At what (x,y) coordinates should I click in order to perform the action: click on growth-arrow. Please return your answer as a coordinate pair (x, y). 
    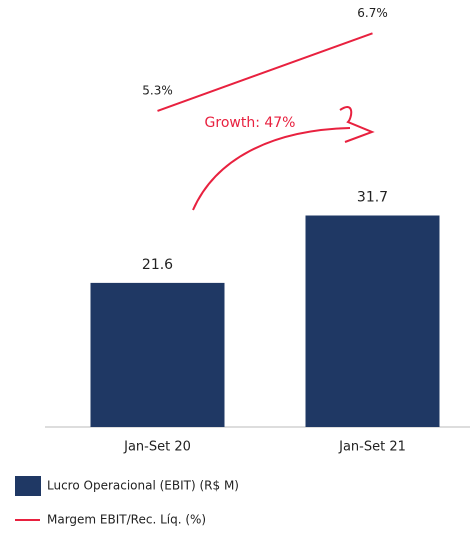
    Looking at the image, I should click on (271, 169).